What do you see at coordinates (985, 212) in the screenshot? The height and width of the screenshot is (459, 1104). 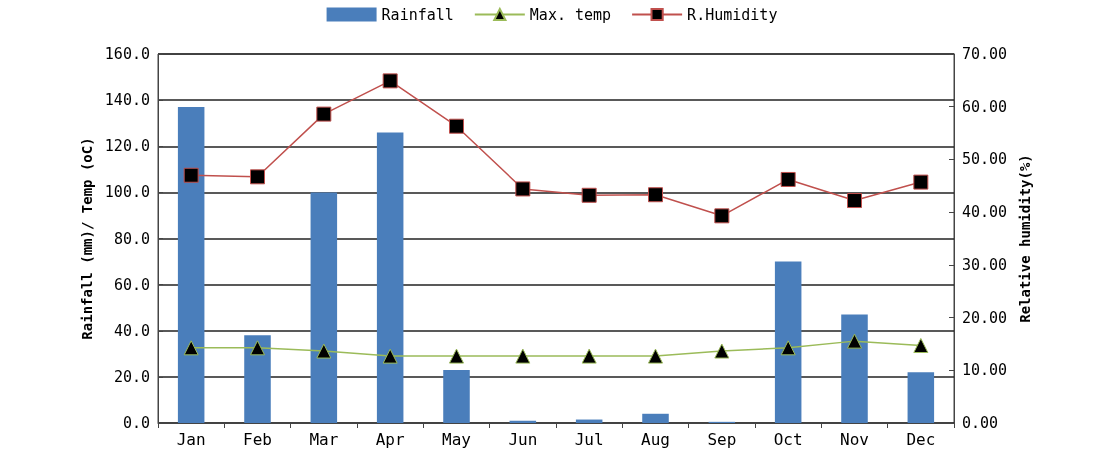 I see `y2-tick-label: 40.00` at bounding box center [985, 212].